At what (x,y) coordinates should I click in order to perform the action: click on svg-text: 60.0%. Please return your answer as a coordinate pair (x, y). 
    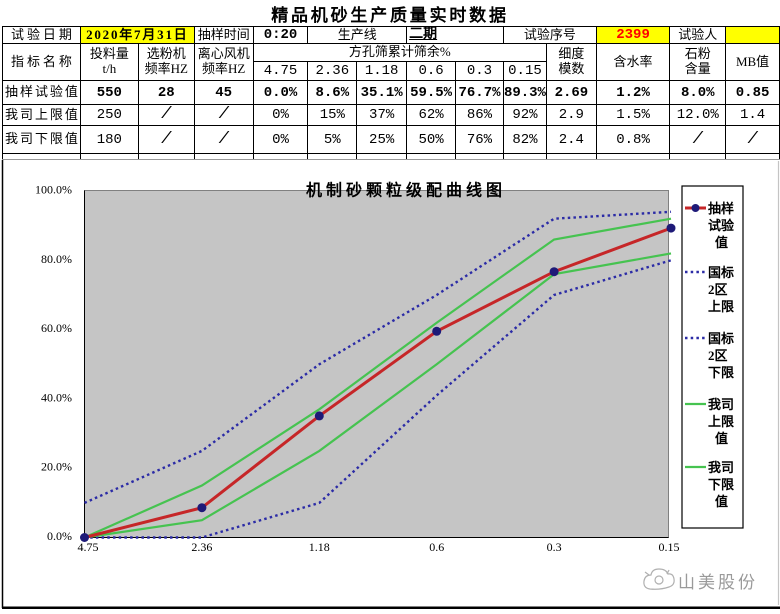
    Looking at the image, I should click on (56, 328).